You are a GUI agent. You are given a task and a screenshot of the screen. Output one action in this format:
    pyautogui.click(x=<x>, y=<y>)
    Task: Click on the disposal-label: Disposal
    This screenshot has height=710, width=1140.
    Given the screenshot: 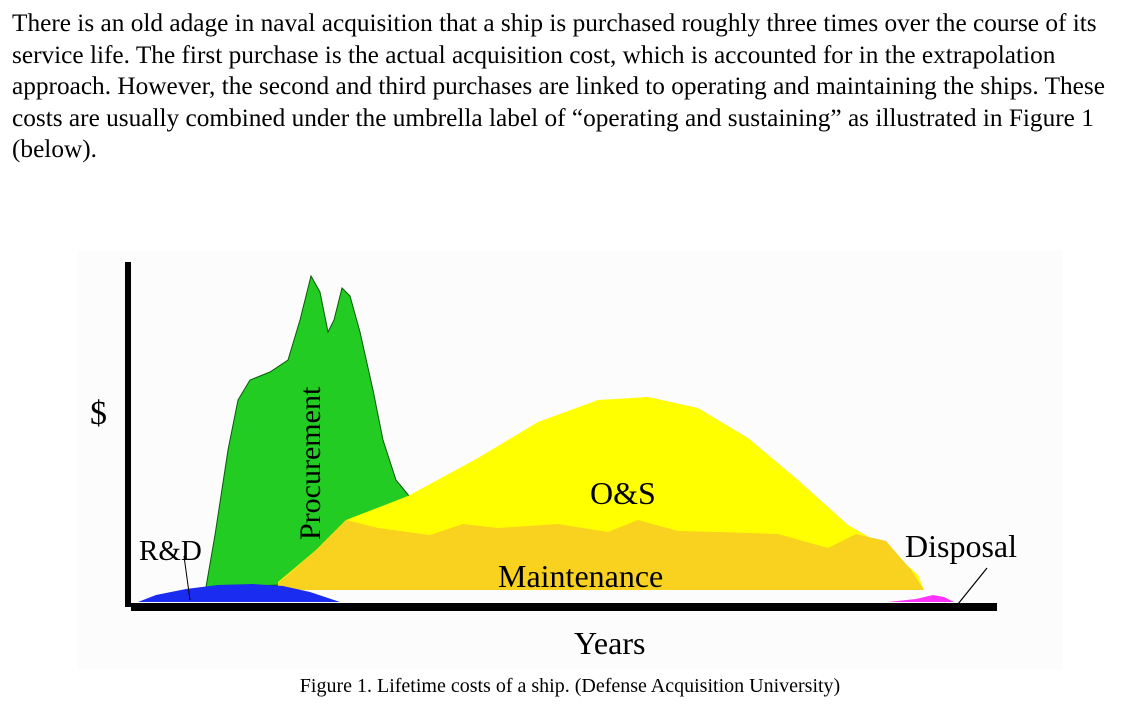 What is the action you would take?
    pyautogui.click(x=961, y=546)
    